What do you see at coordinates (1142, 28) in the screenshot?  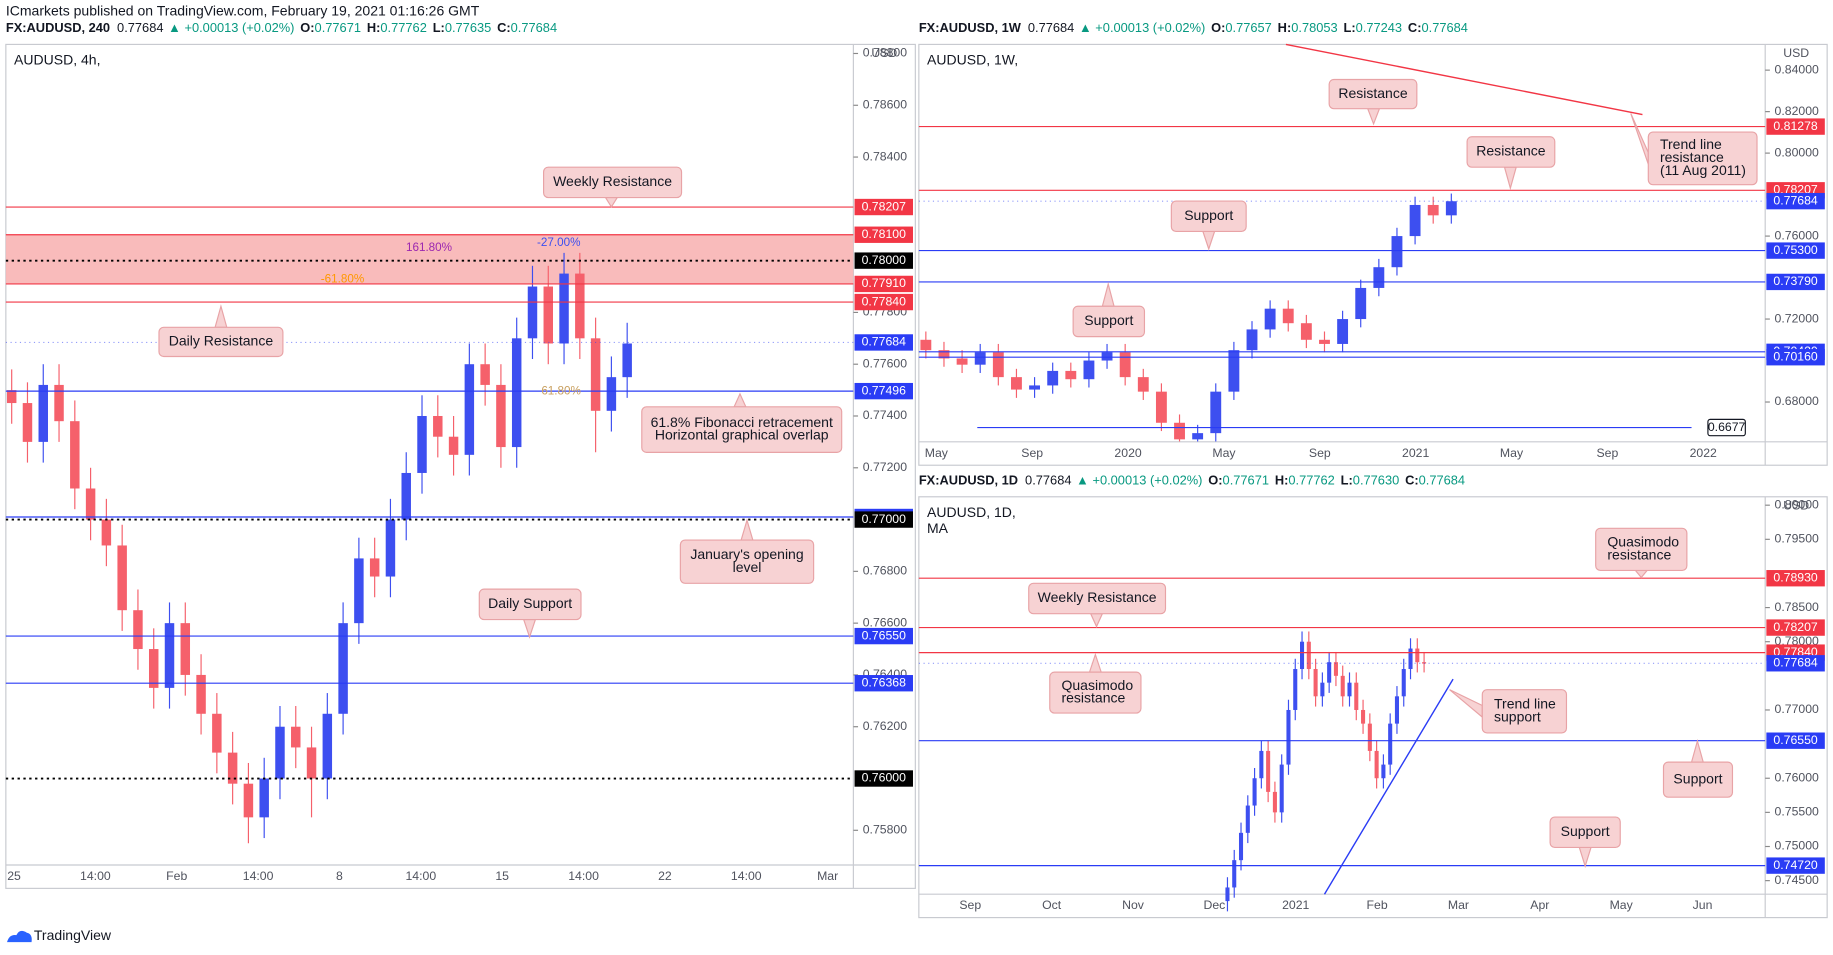 I see `change: ▲ +0.00013 (+0.02%)` at bounding box center [1142, 28].